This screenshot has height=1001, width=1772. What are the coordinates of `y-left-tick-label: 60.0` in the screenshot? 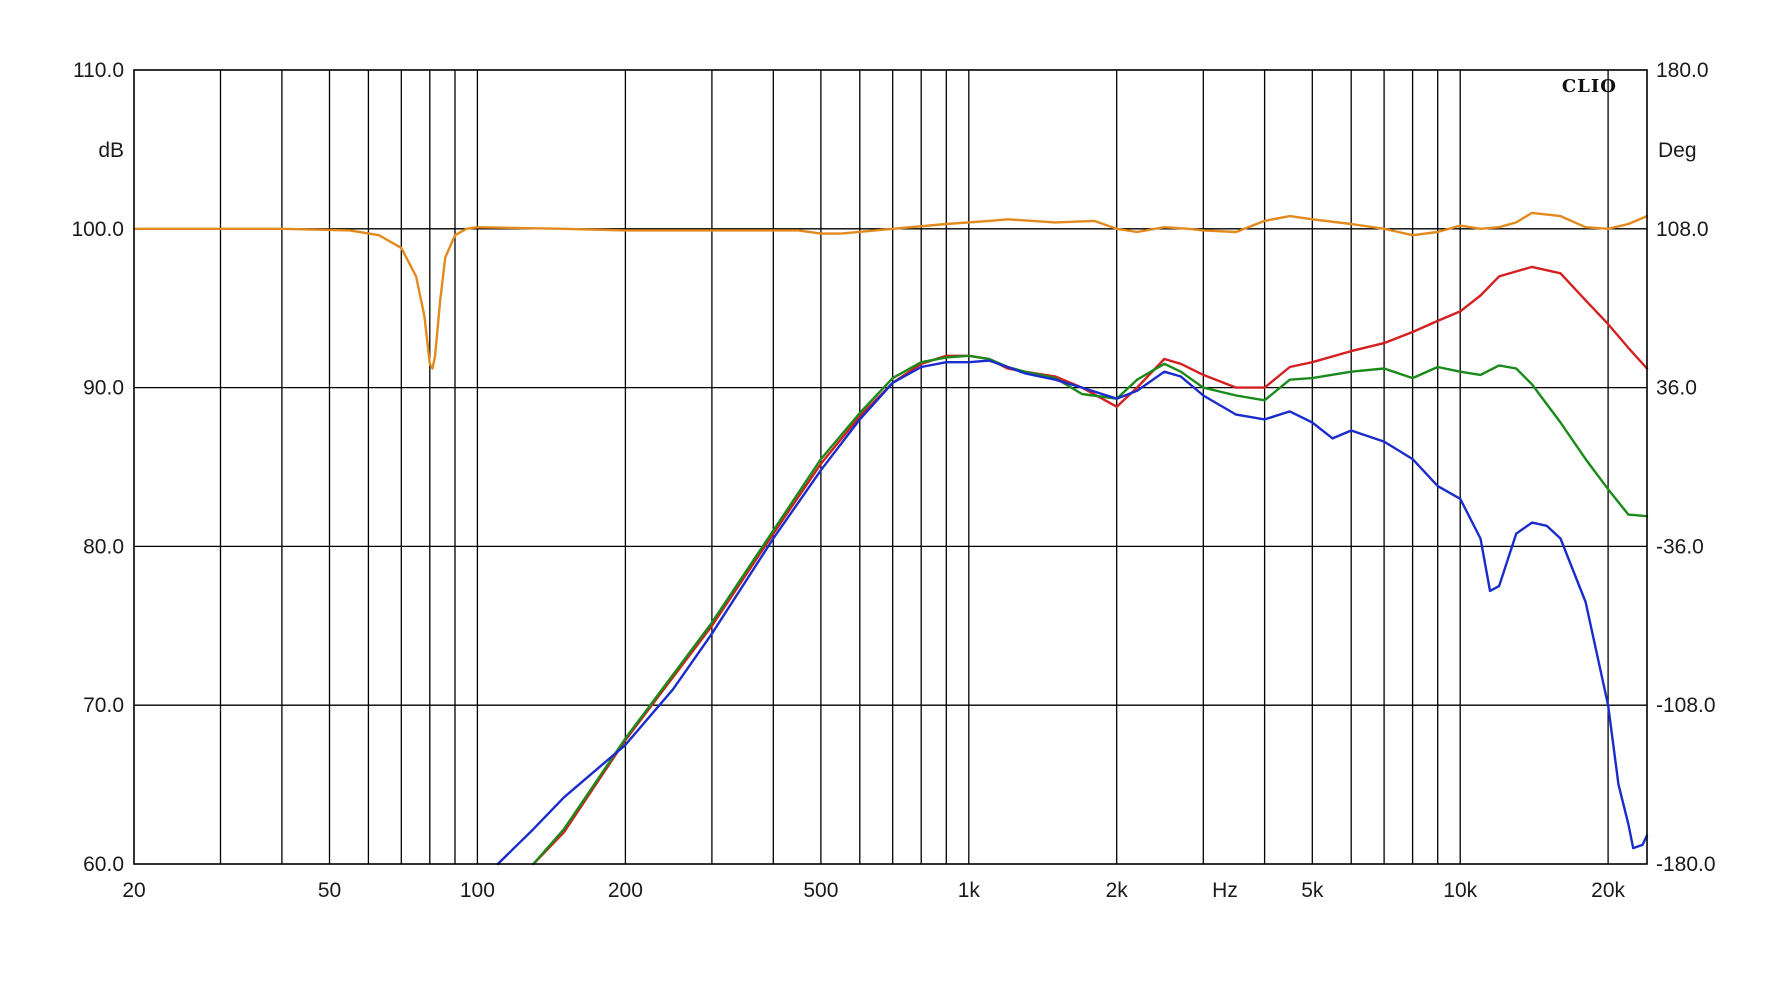 It's located at (103, 864).